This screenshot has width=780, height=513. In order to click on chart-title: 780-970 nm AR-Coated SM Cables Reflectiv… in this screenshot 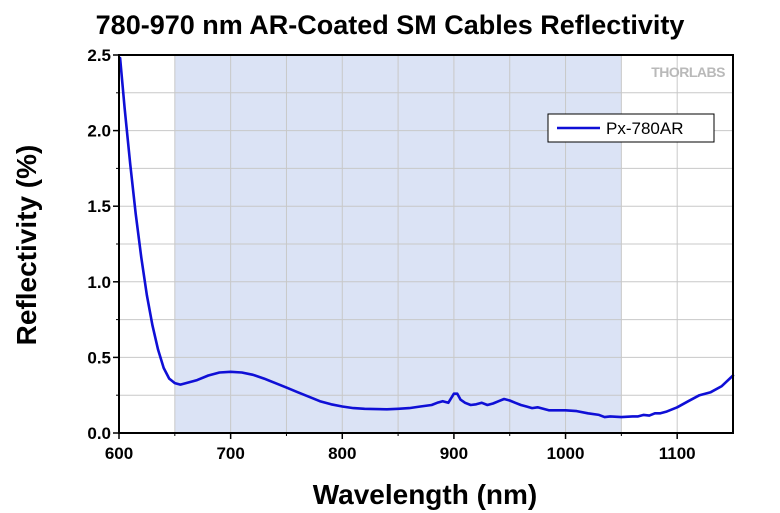, I will do `click(390, 25)`.